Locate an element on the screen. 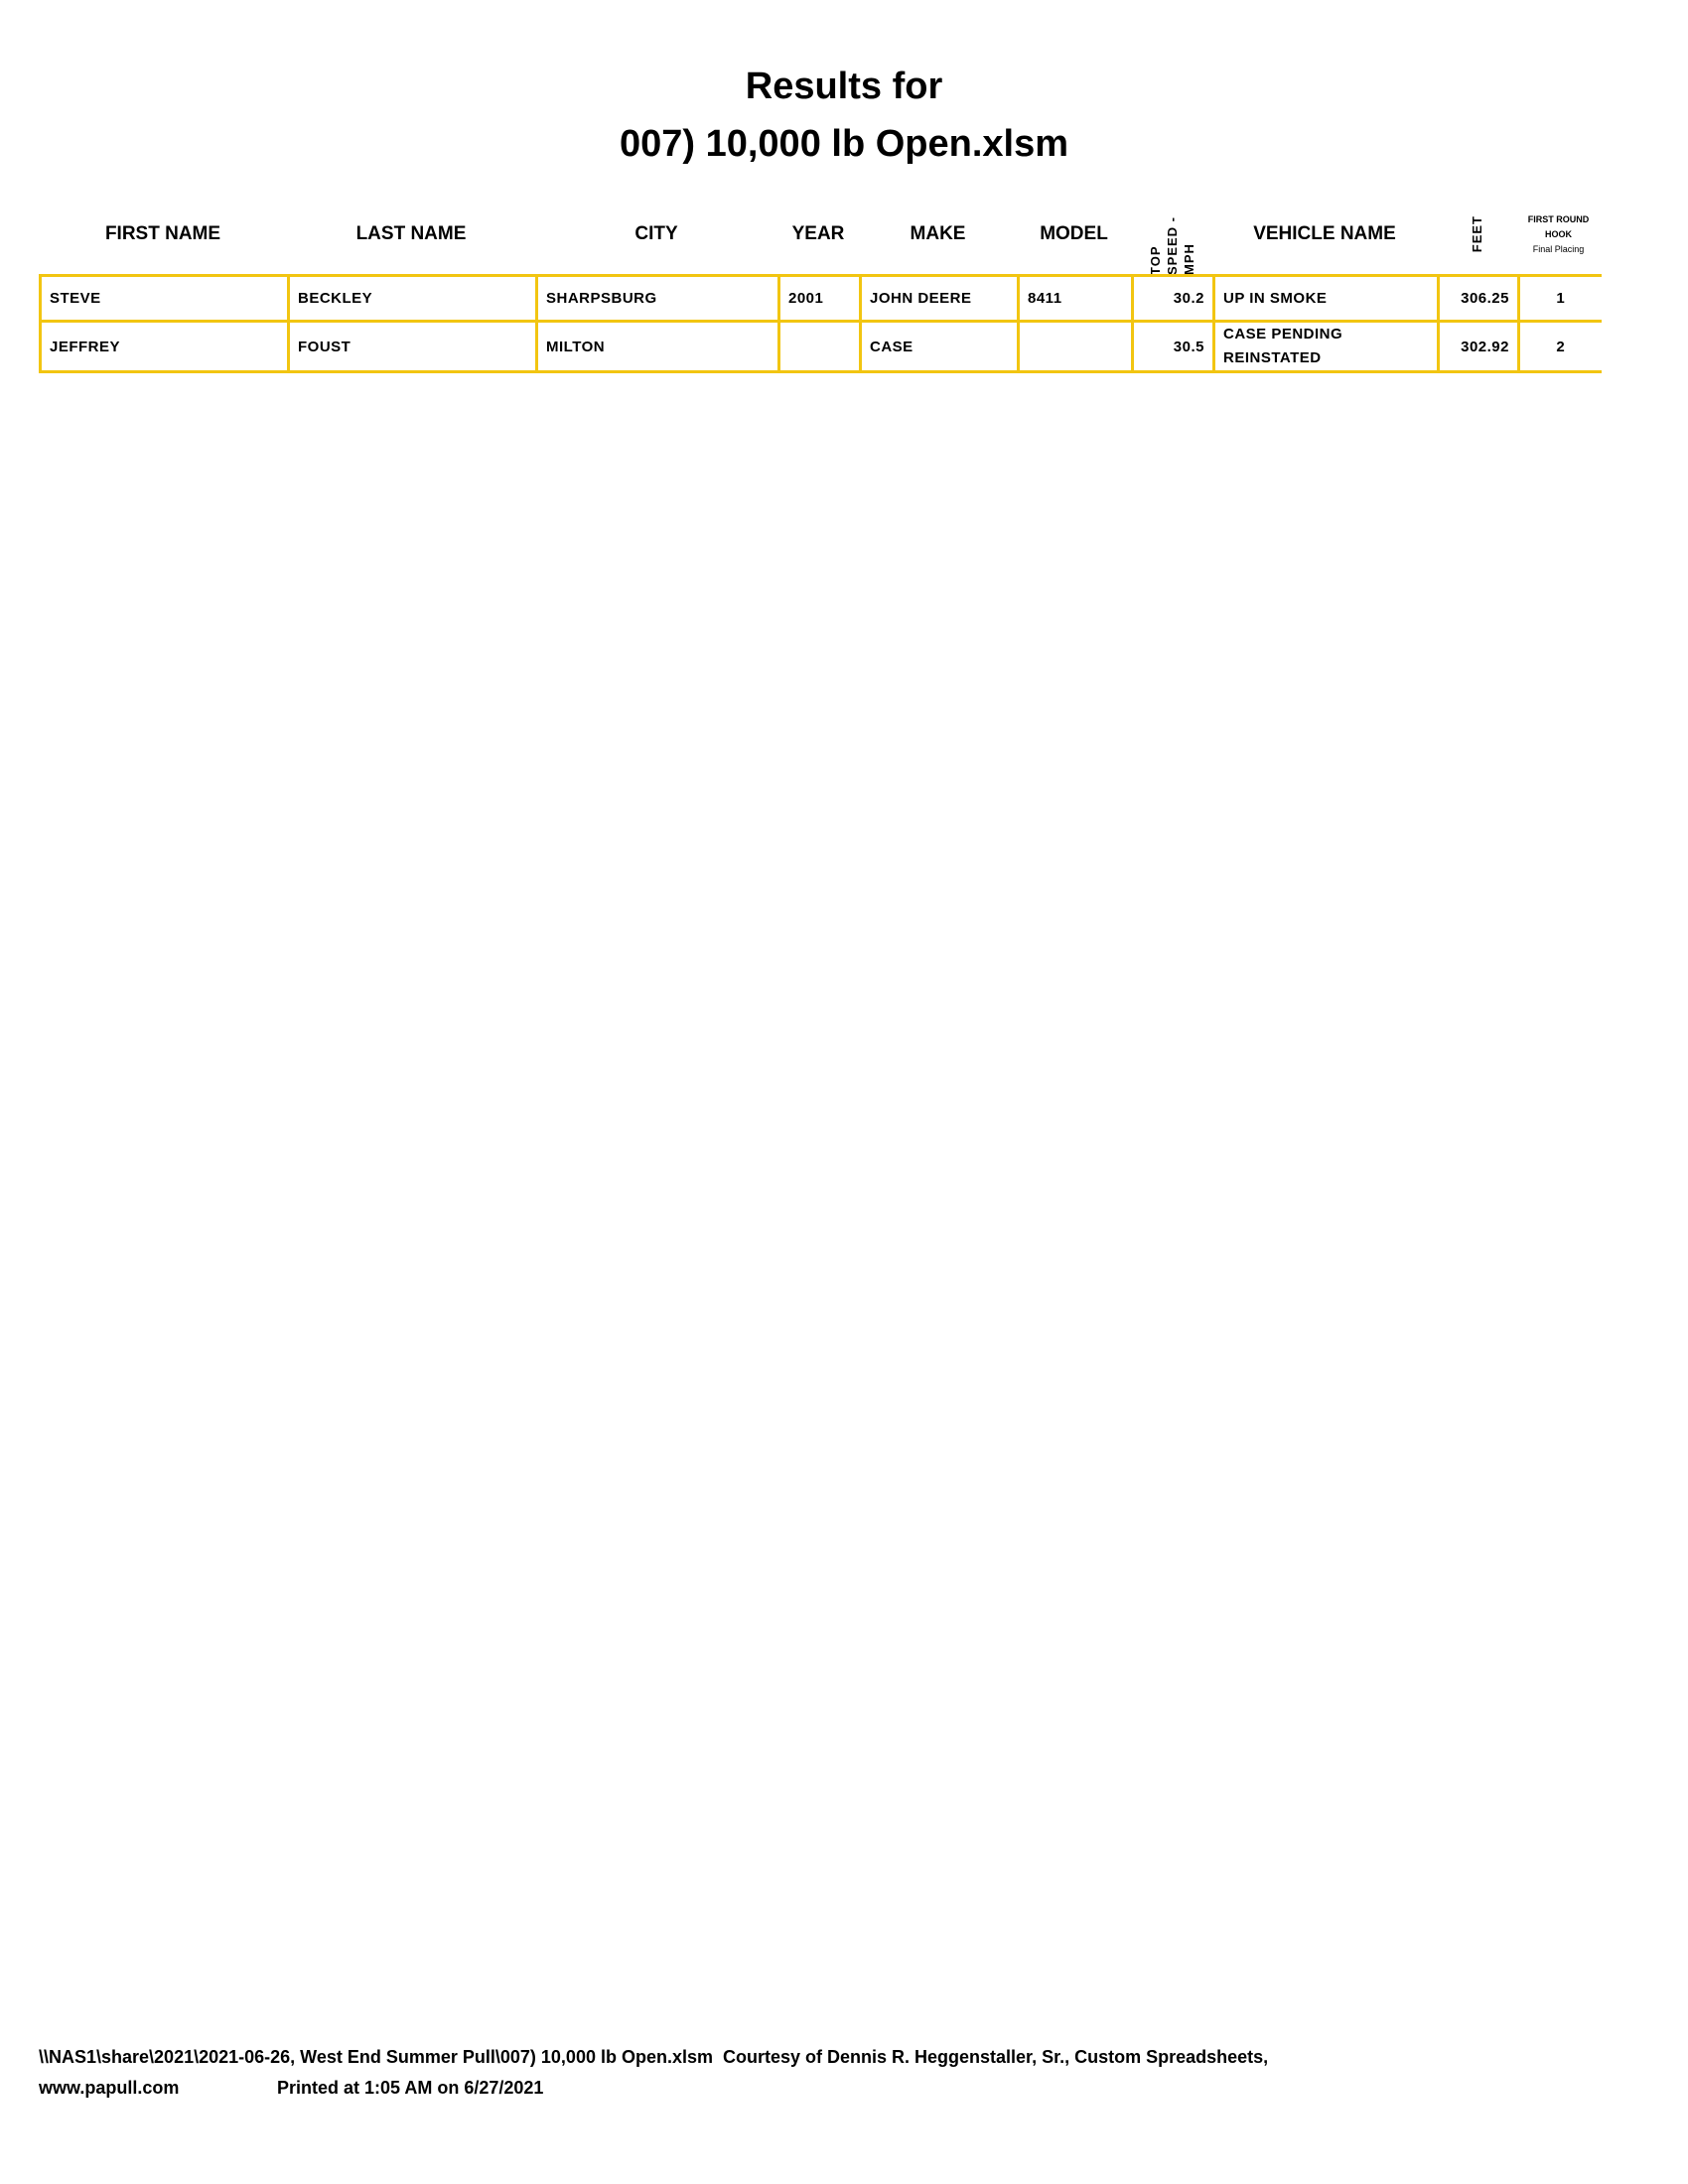 Image resolution: width=1688 pixels, height=2184 pixels. cell-first-name: STEVE is located at coordinates (164, 298).